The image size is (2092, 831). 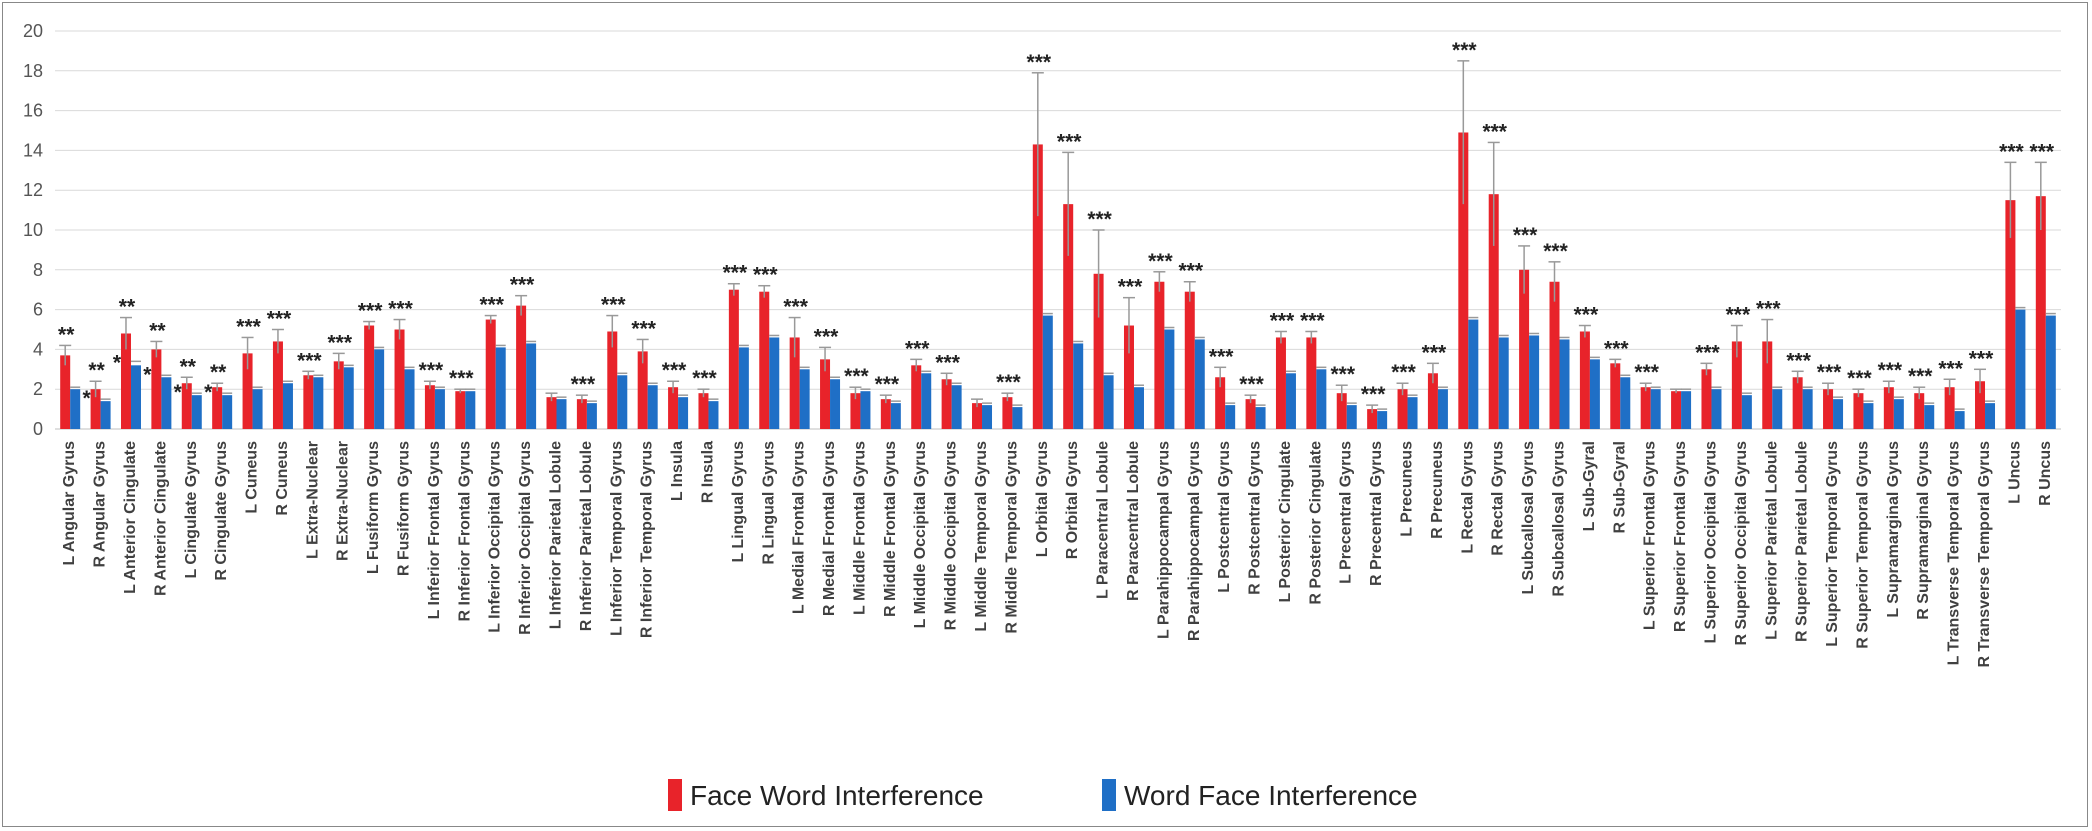 What do you see at coordinates (647, 539) in the screenshot?
I see `category-label: R Inferior Temporal Gyrus` at bounding box center [647, 539].